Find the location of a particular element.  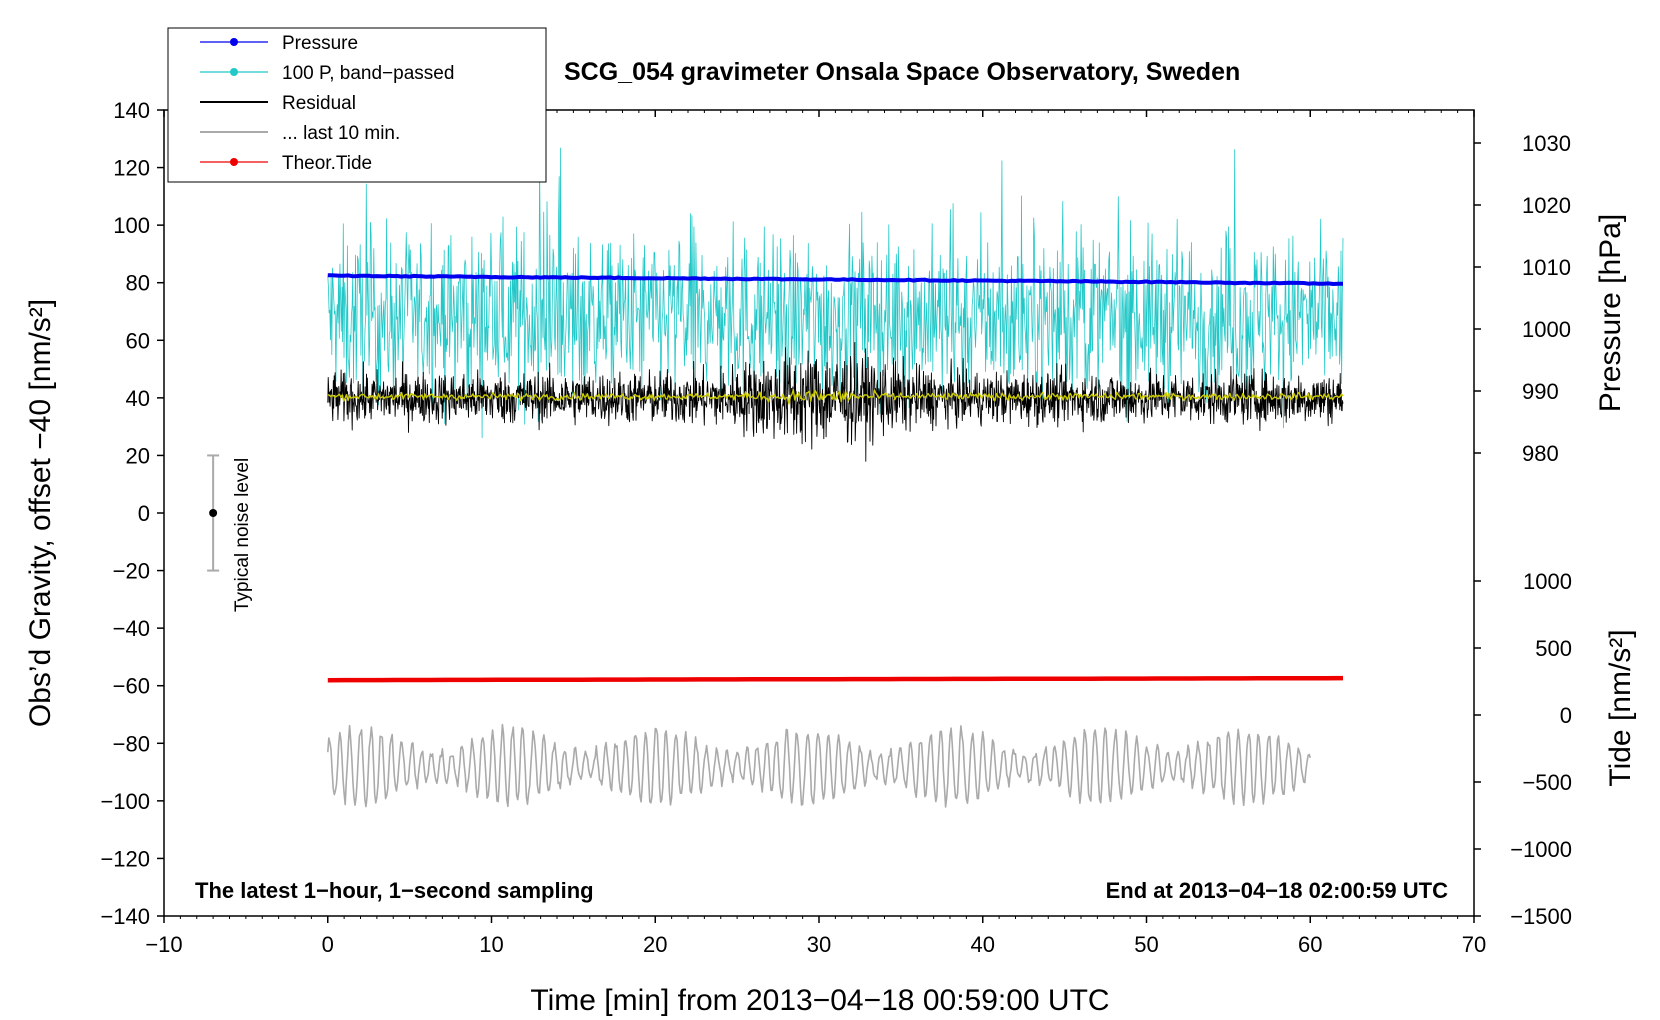

series-residual is located at coordinates (835, 402).